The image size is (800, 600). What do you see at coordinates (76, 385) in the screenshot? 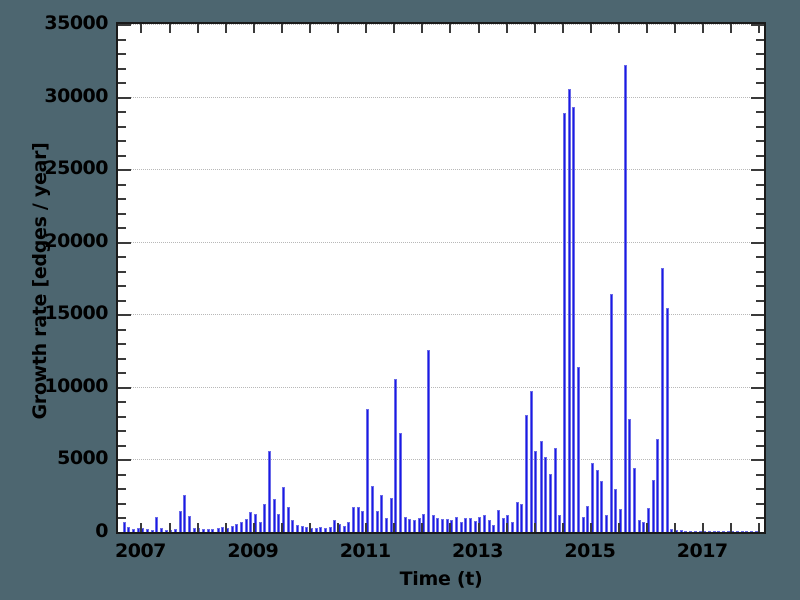
I see `y-axis-tick-label: 10000` at bounding box center [76, 385].